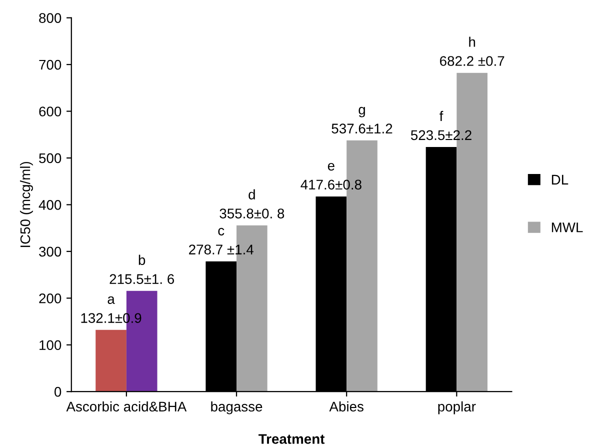 This screenshot has width=595, height=445. Describe the element at coordinates (51, 345) in the screenshot. I see `y-tick-label: 100` at that location.